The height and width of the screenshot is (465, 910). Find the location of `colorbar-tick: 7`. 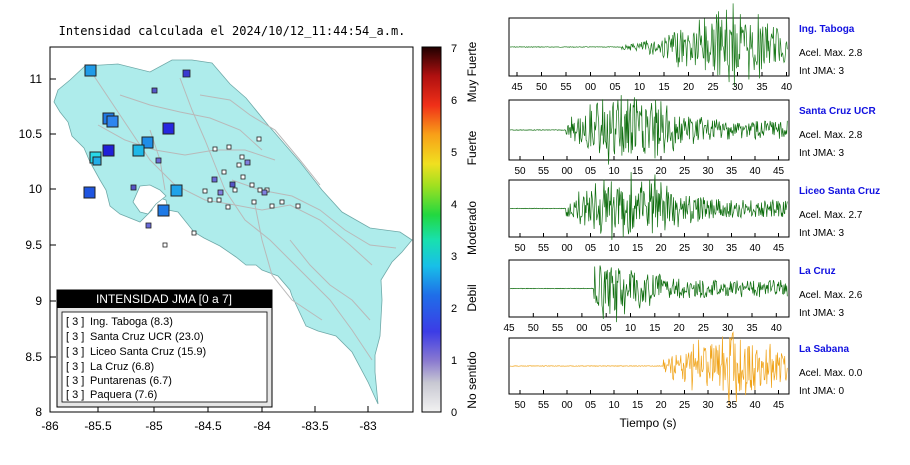

colorbar-tick: 7 is located at coordinates (454, 49).